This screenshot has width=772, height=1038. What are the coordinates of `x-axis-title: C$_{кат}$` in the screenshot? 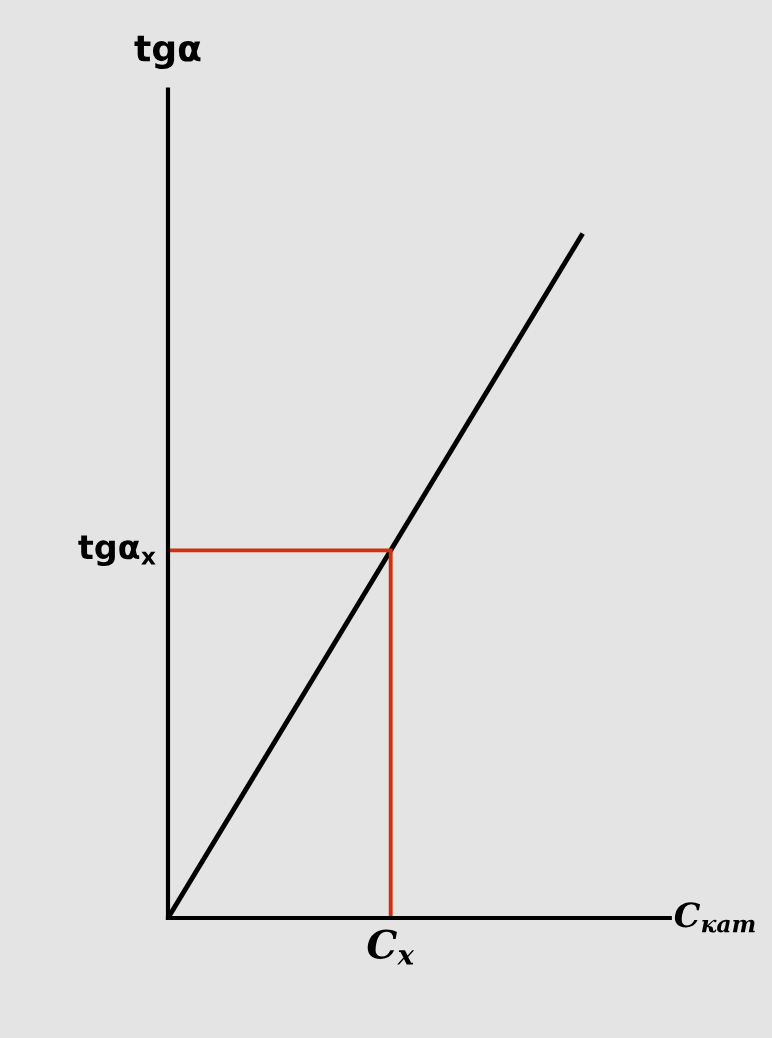 It's located at (714, 917).